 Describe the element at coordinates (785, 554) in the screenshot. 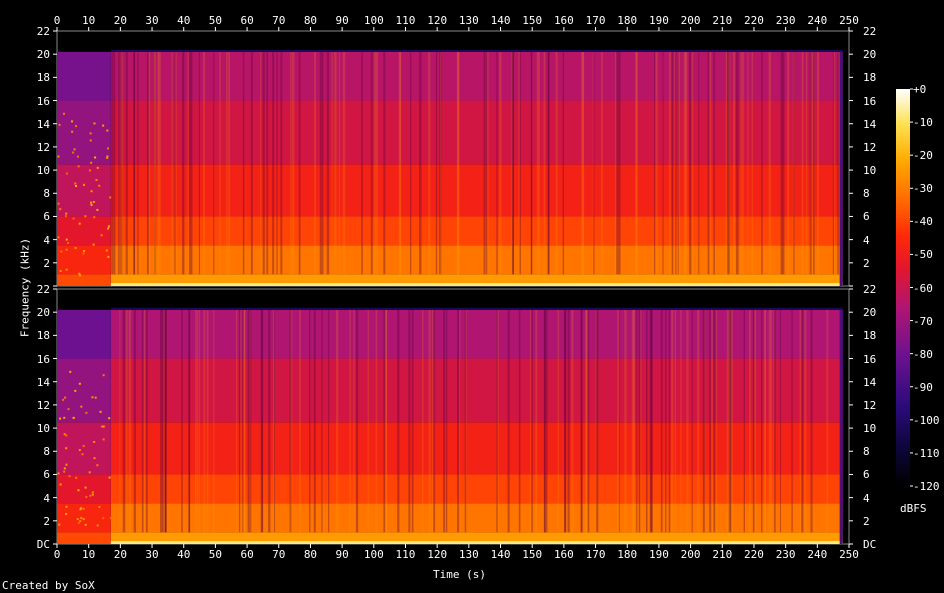

I see `x-tick-label-bottom: 230` at that location.